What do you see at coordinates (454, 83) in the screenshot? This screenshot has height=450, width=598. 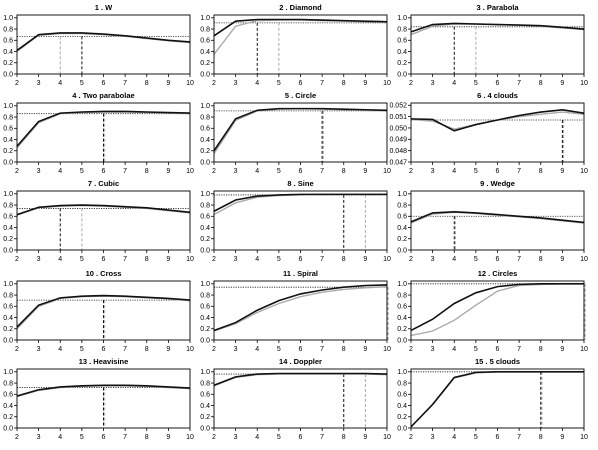 I see `x-tick-label: 4` at bounding box center [454, 83].